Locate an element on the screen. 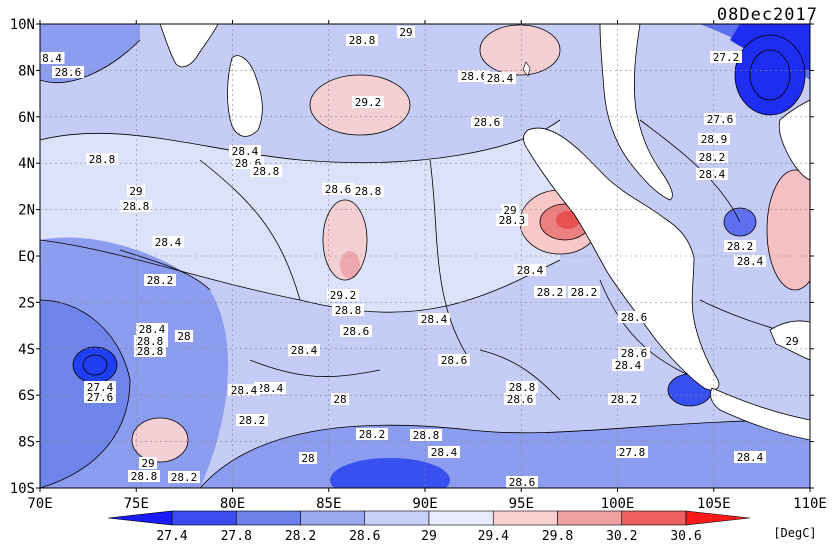 This screenshot has height=544, width=840. sst-warm-east is located at coordinates (788, 230).